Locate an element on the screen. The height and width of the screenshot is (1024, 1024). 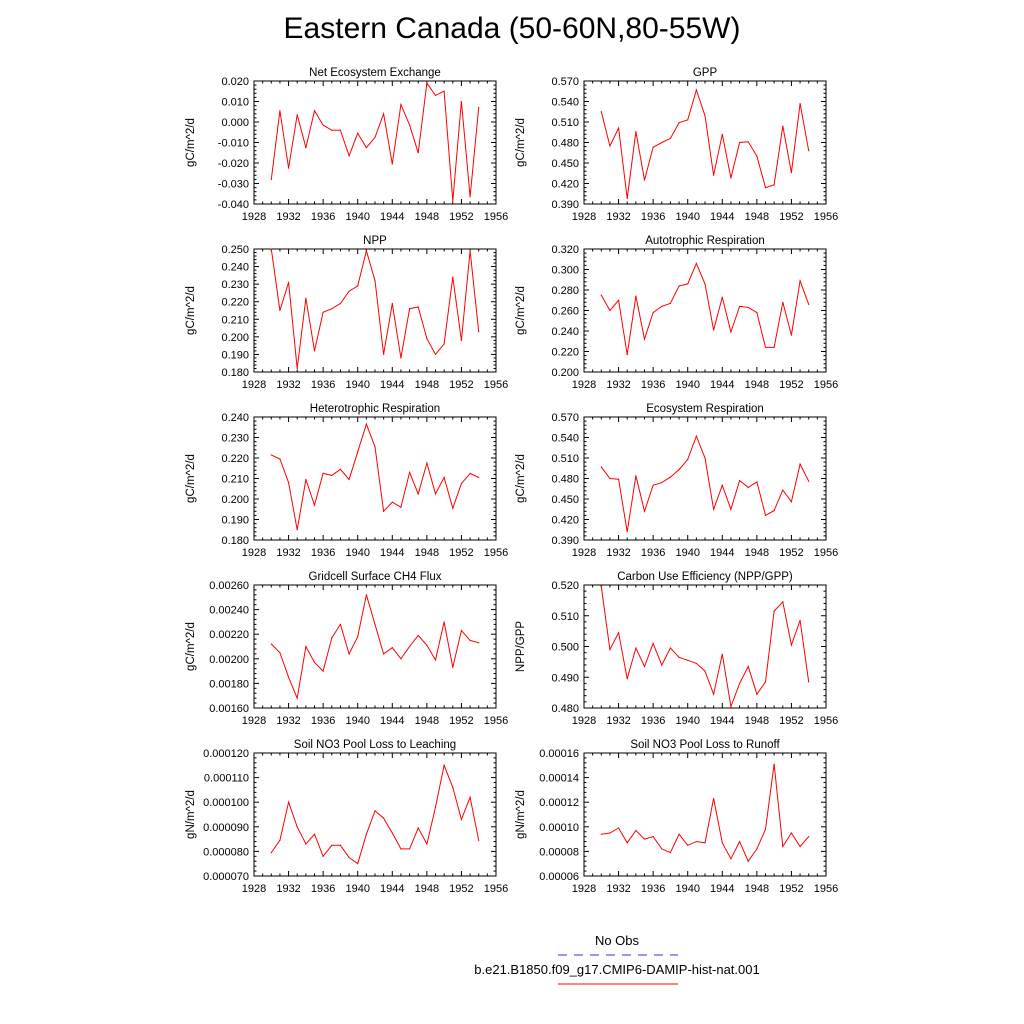
panel-title: NPP is located at coordinates (375, 241).